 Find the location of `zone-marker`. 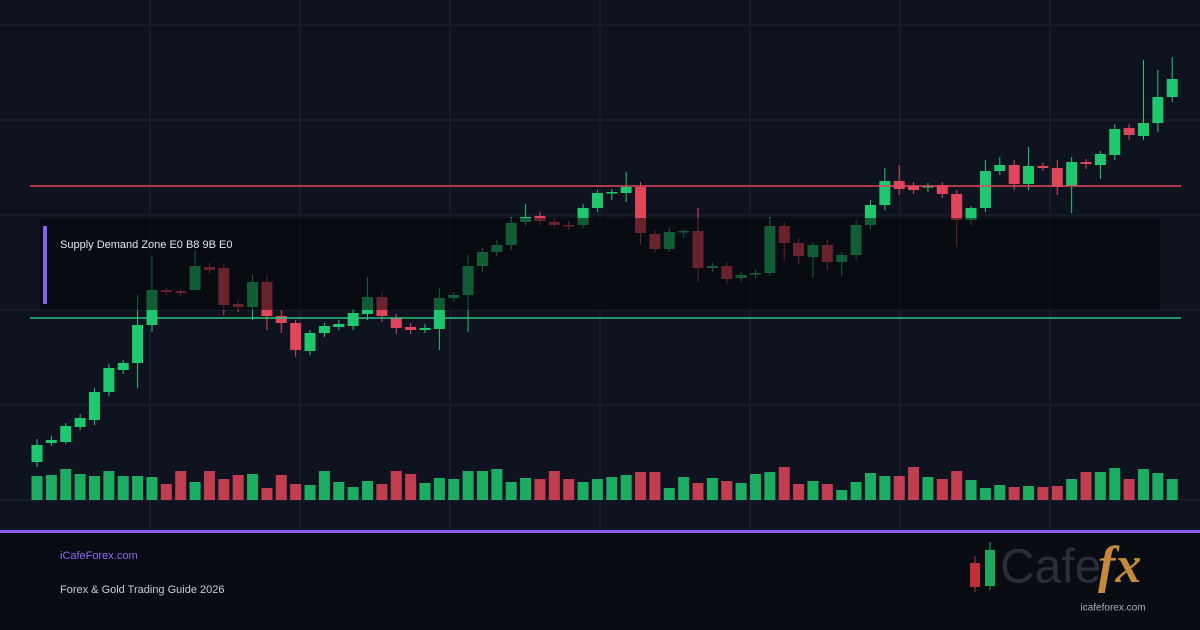

zone-marker is located at coordinates (45, 265).